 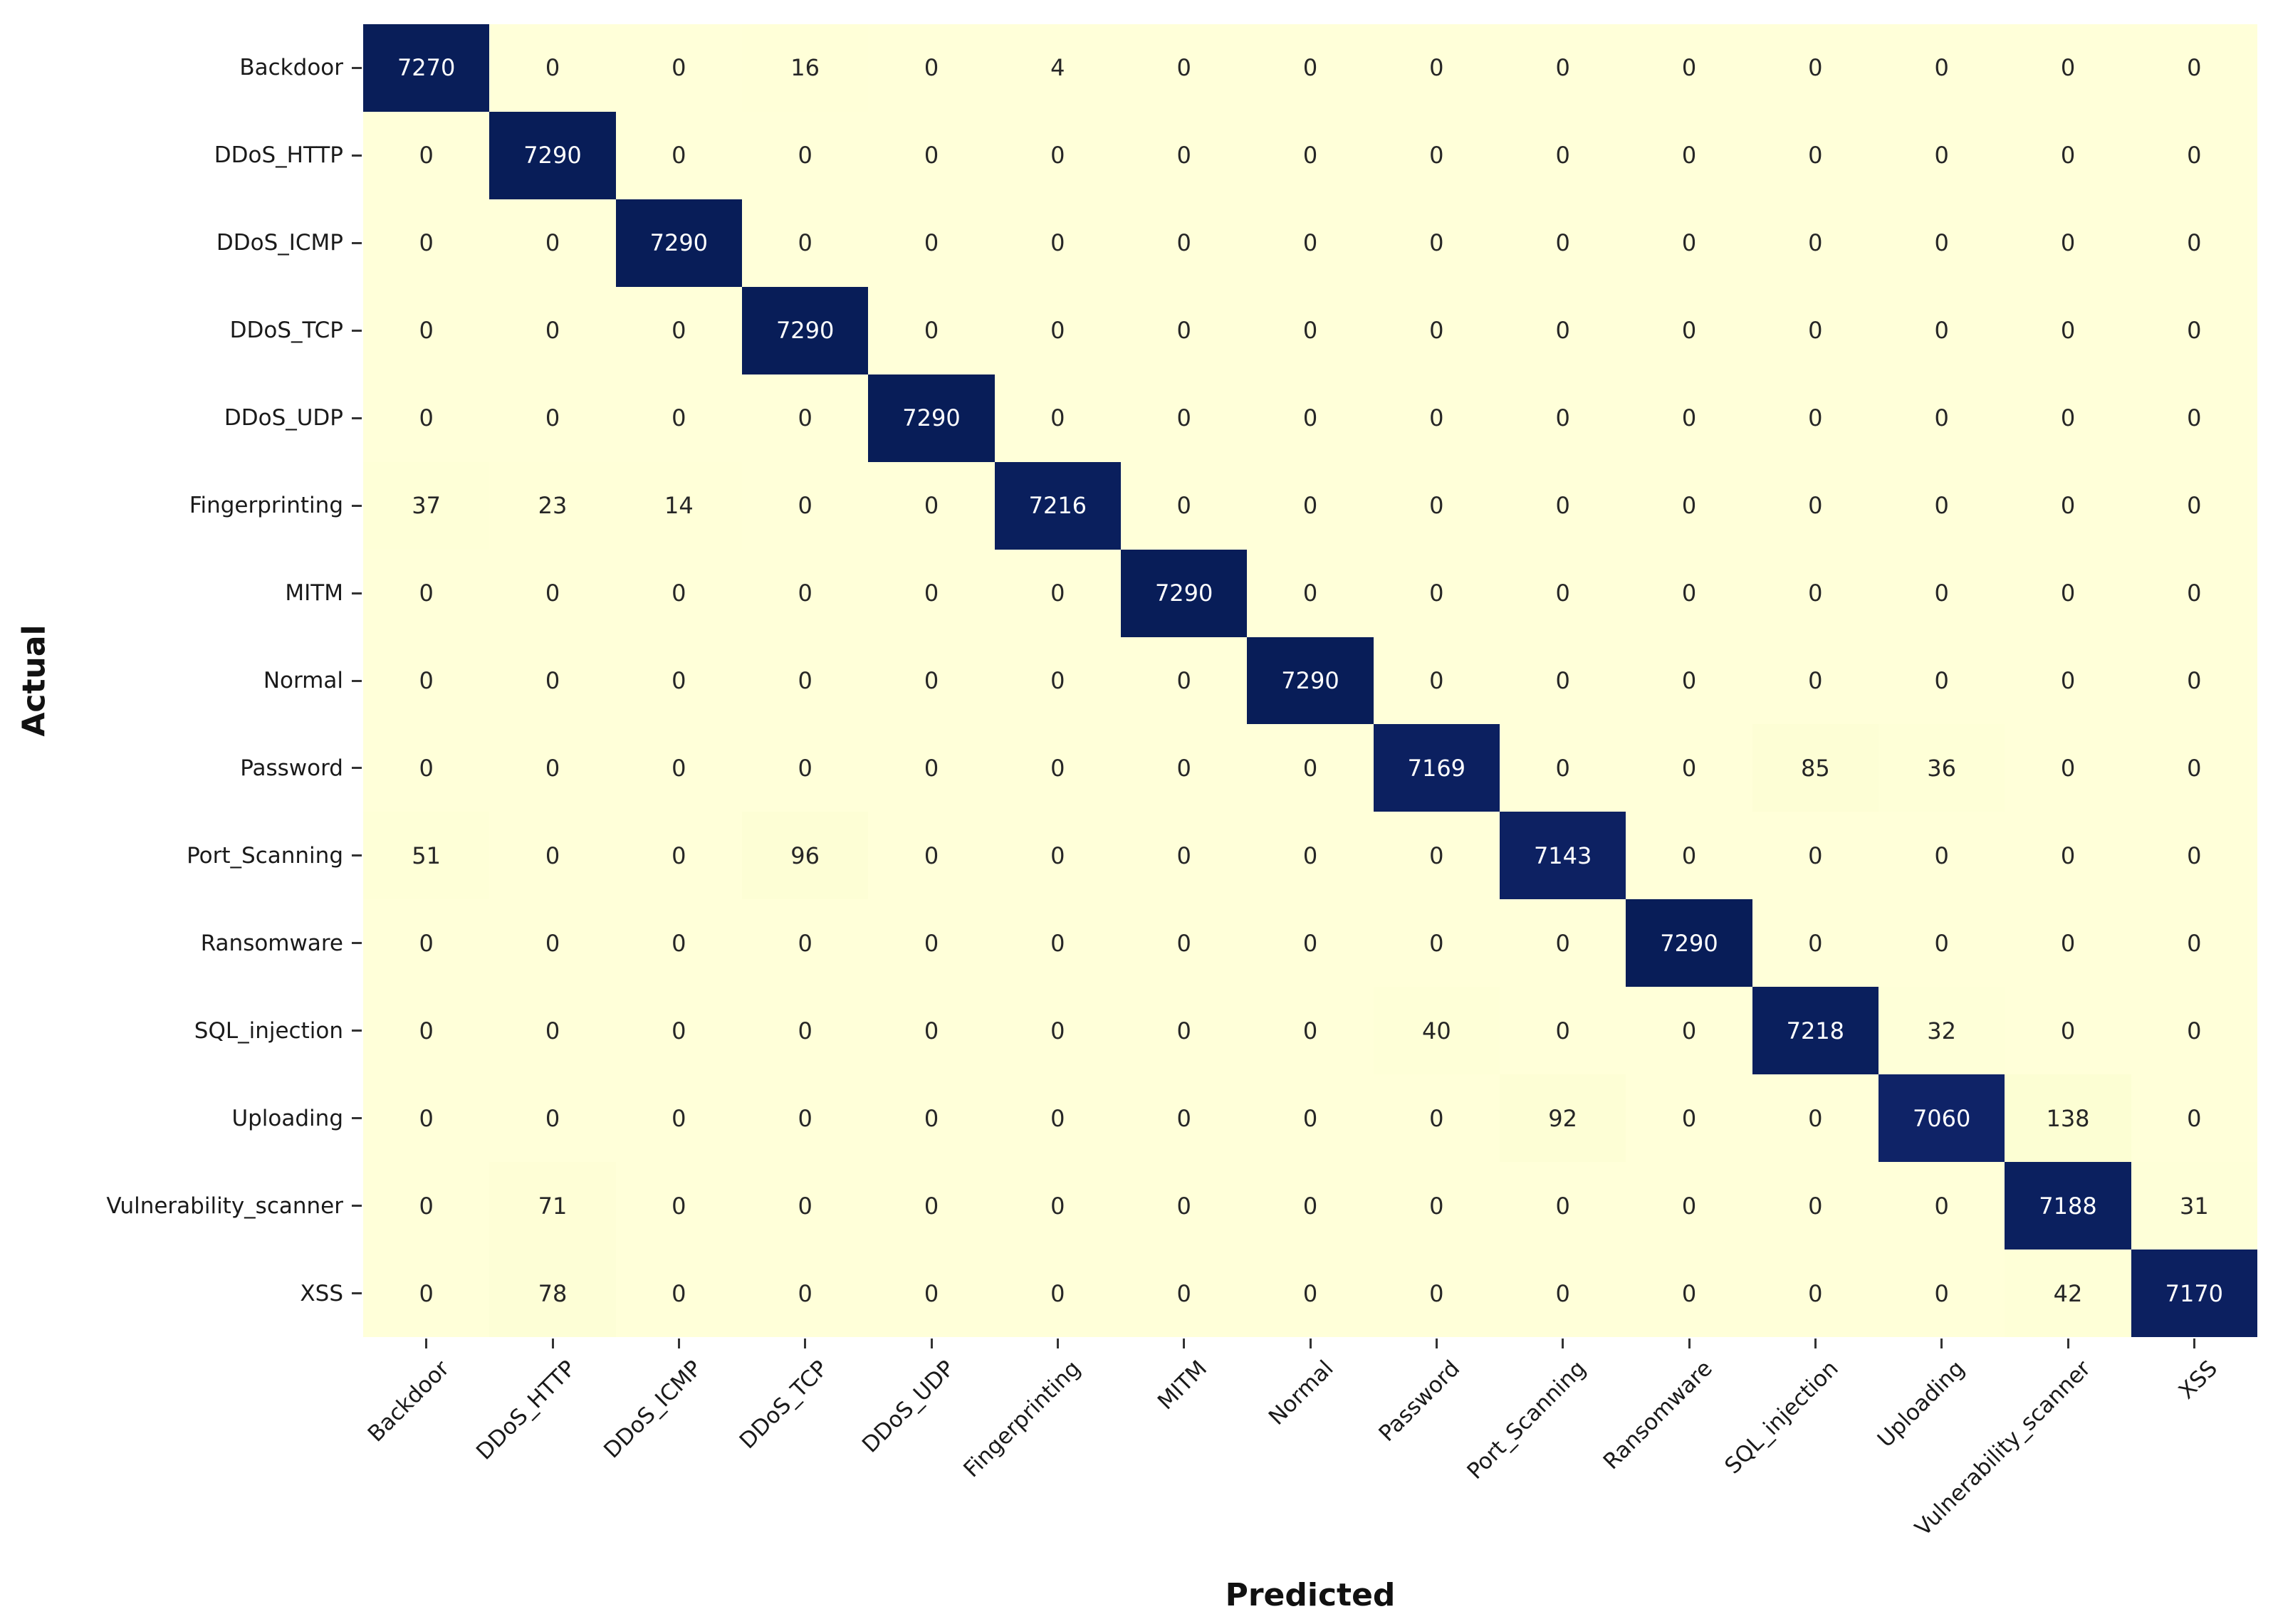 I want to click on matrix-cell: 7270, so click(x=426, y=68).